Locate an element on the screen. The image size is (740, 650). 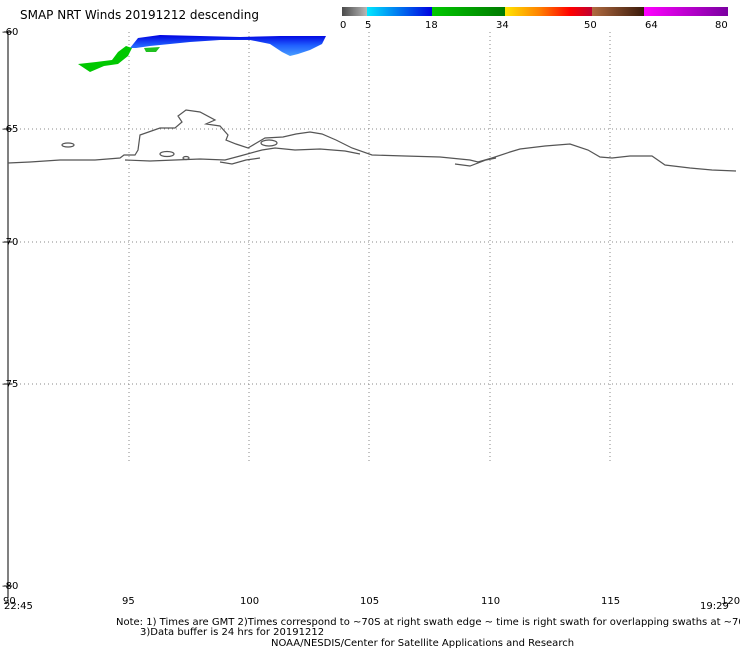
lon-label-120: 120 is located at coordinates (730, 601).